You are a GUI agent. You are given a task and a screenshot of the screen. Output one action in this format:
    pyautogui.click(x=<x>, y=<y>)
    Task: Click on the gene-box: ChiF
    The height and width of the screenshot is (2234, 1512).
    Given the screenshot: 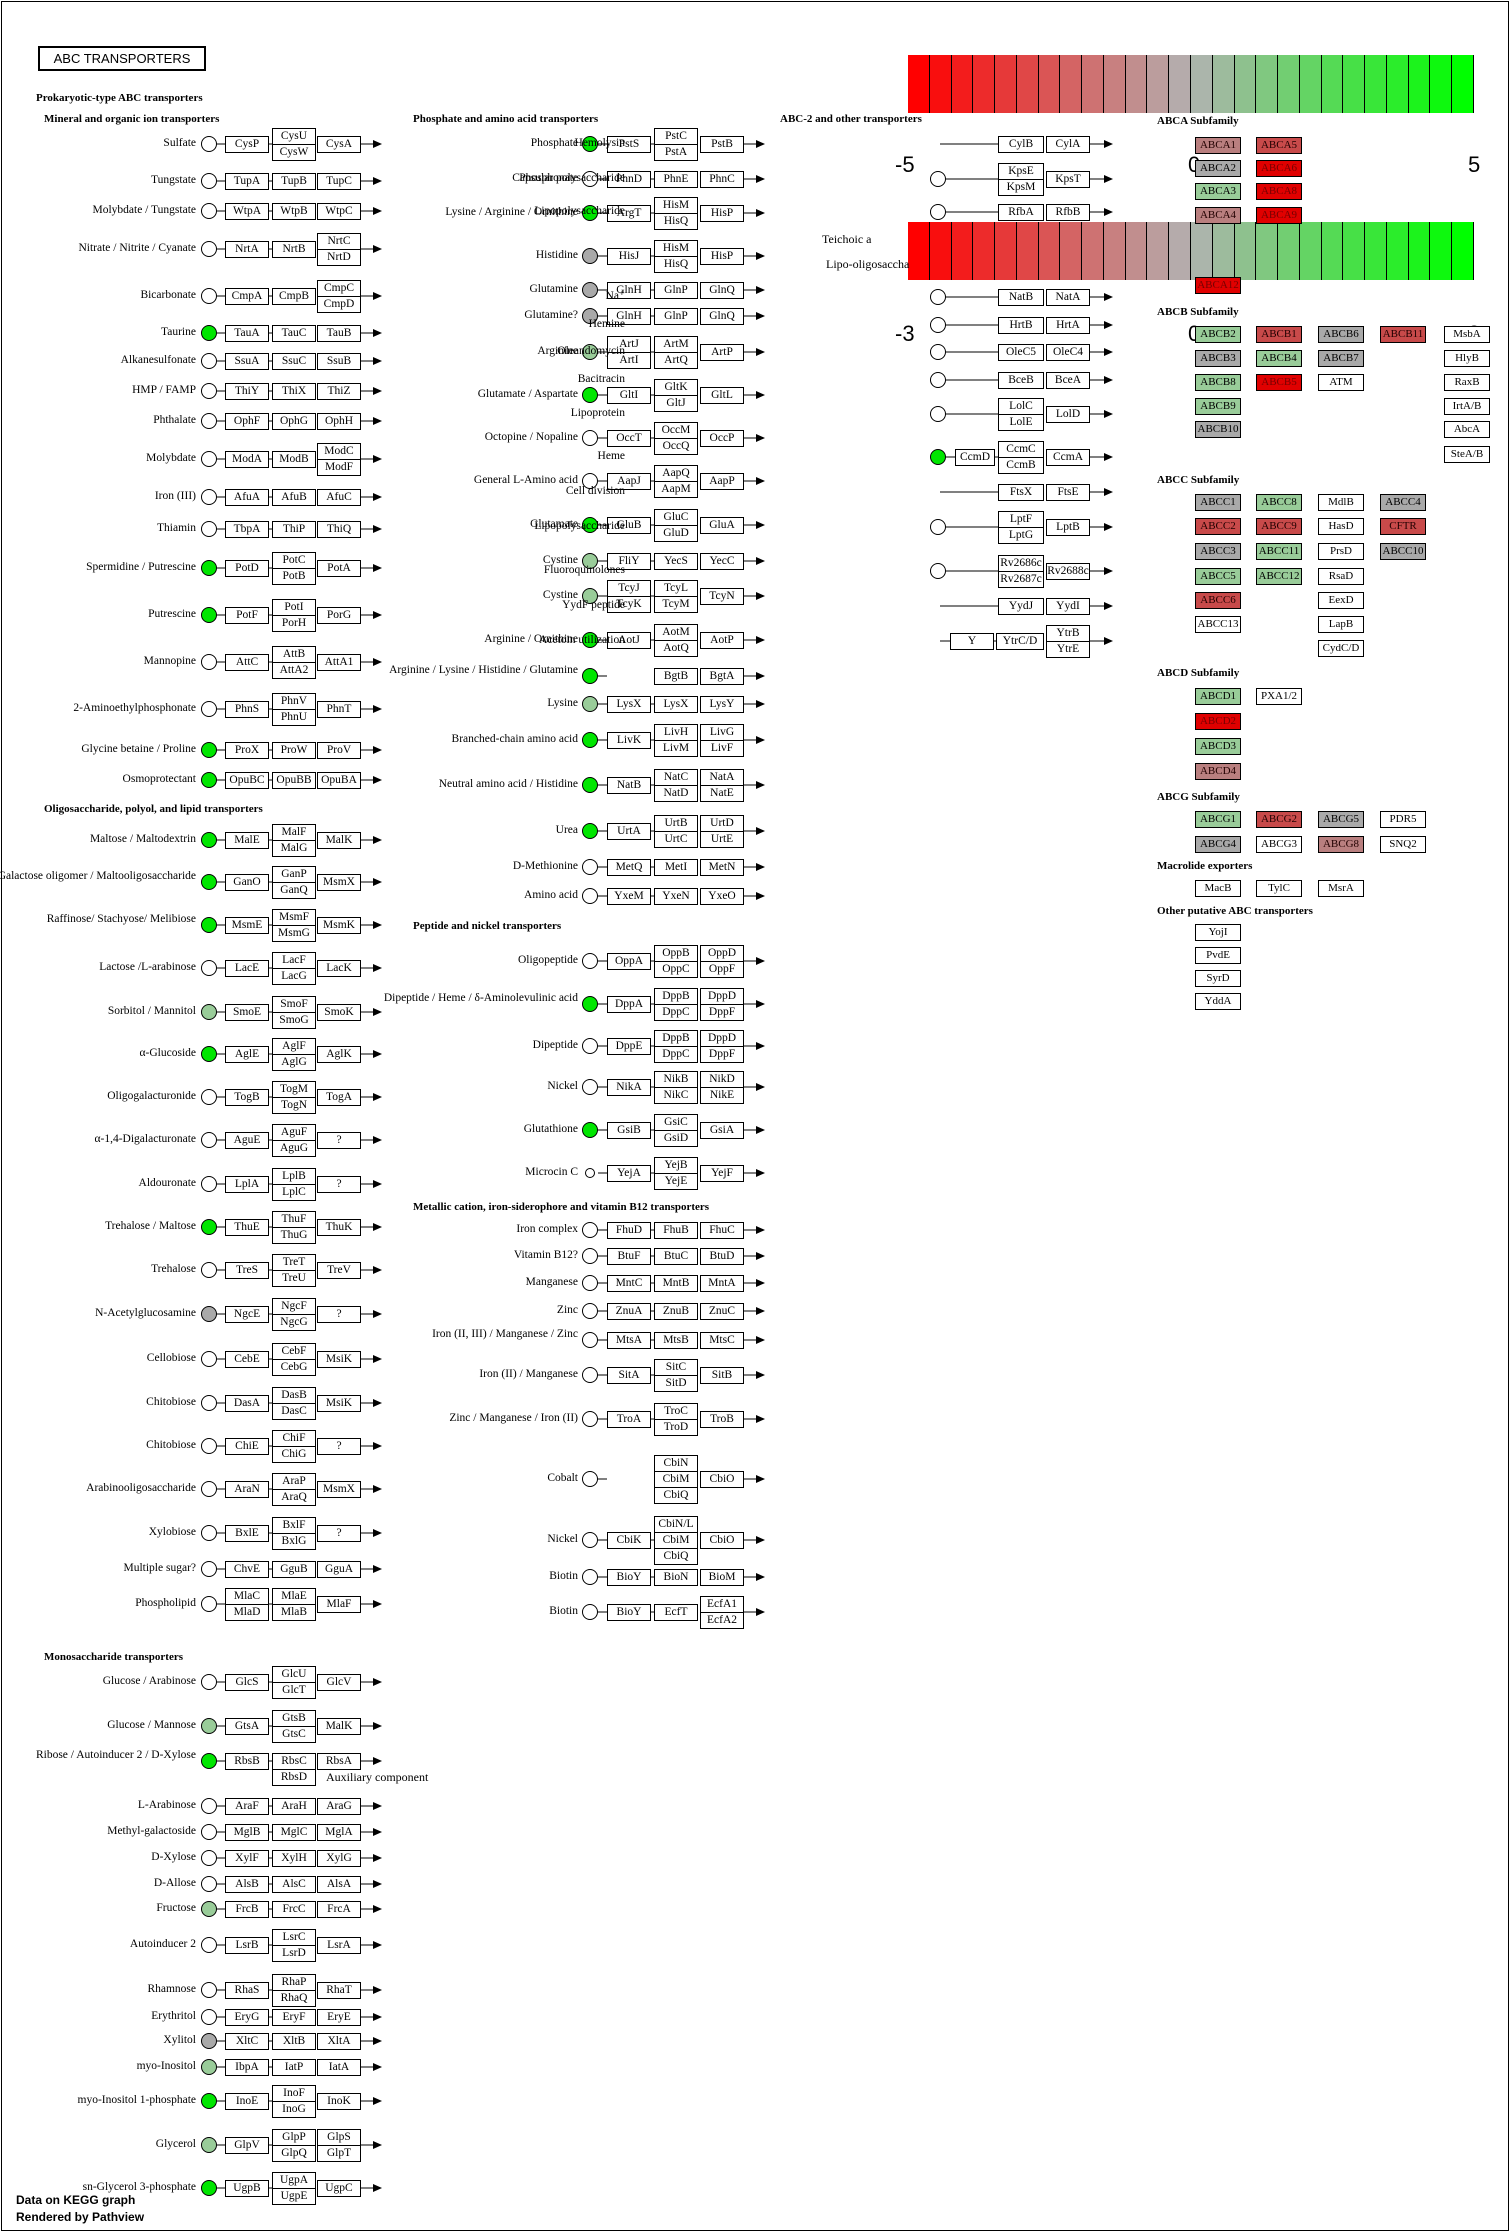 What is the action you would take?
    pyautogui.click(x=294, y=1438)
    